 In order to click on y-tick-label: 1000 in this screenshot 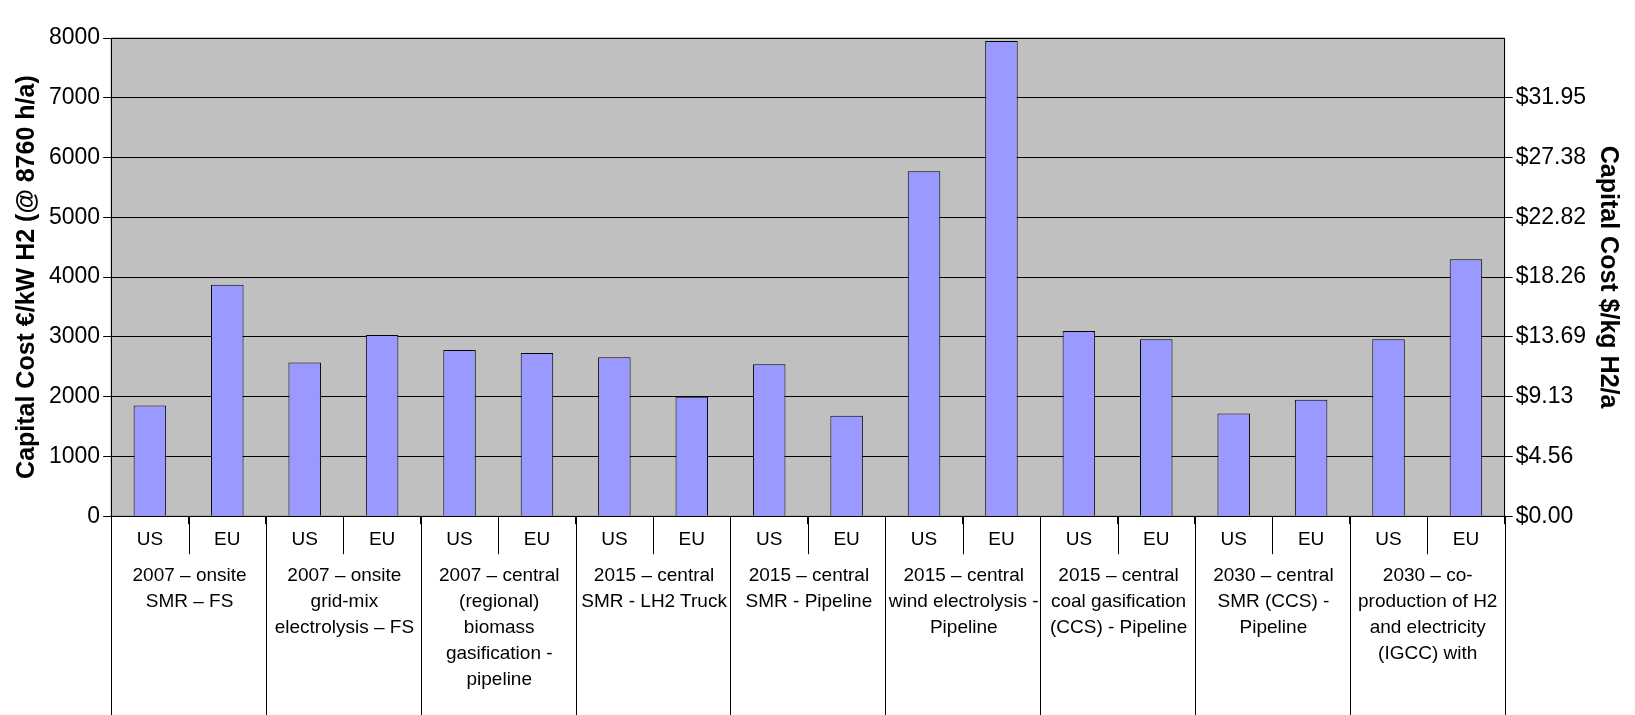, I will do `click(74, 454)`.